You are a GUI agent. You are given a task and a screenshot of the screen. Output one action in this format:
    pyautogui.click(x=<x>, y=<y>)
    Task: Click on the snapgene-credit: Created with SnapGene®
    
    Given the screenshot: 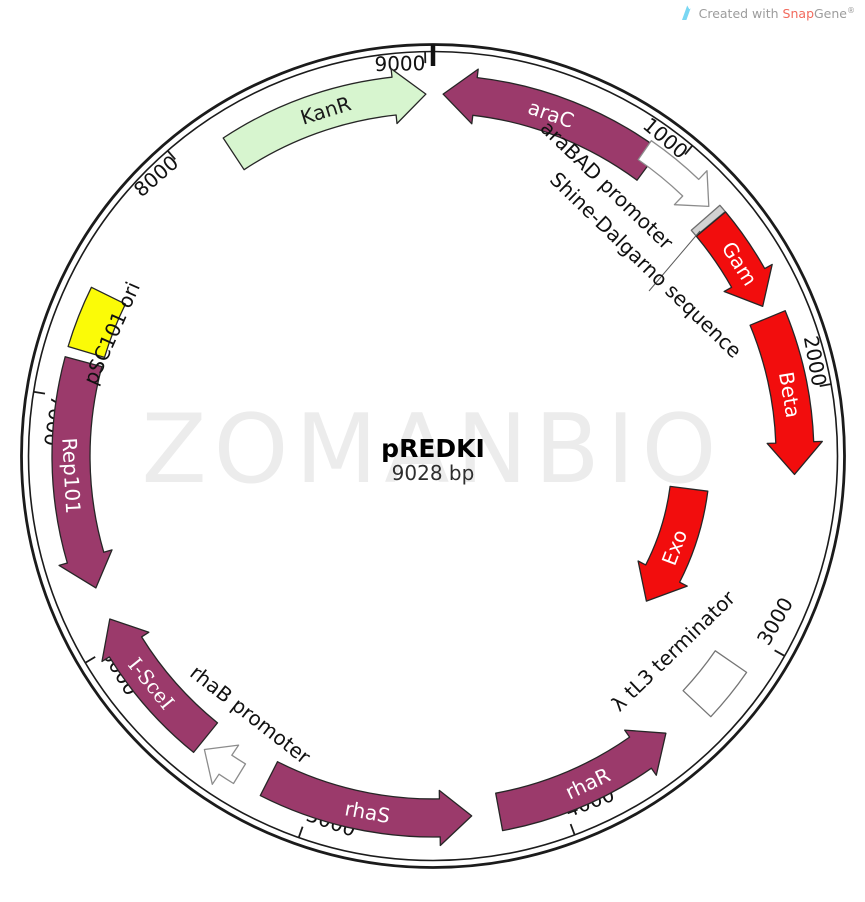 What is the action you would take?
    pyautogui.click(x=768, y=13)
    